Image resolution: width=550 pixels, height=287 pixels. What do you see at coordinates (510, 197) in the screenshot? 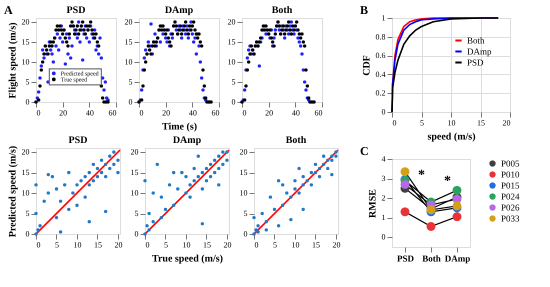
I see `legend-label: P024` at bounding box center [510, 197].